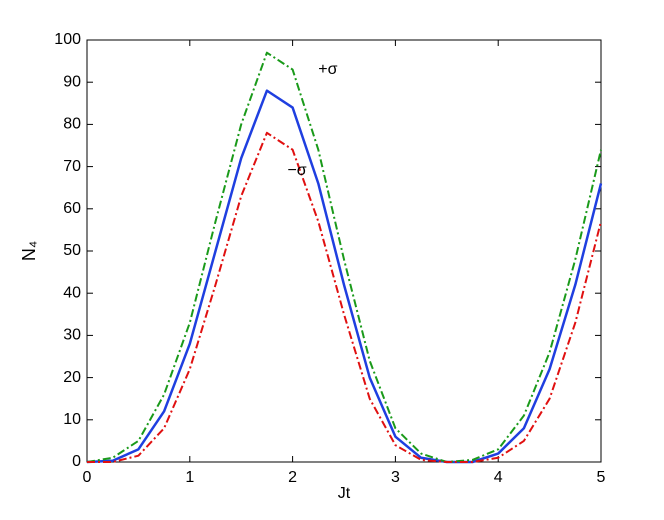  I want to click on annotation: +σ, so click(327, 69).